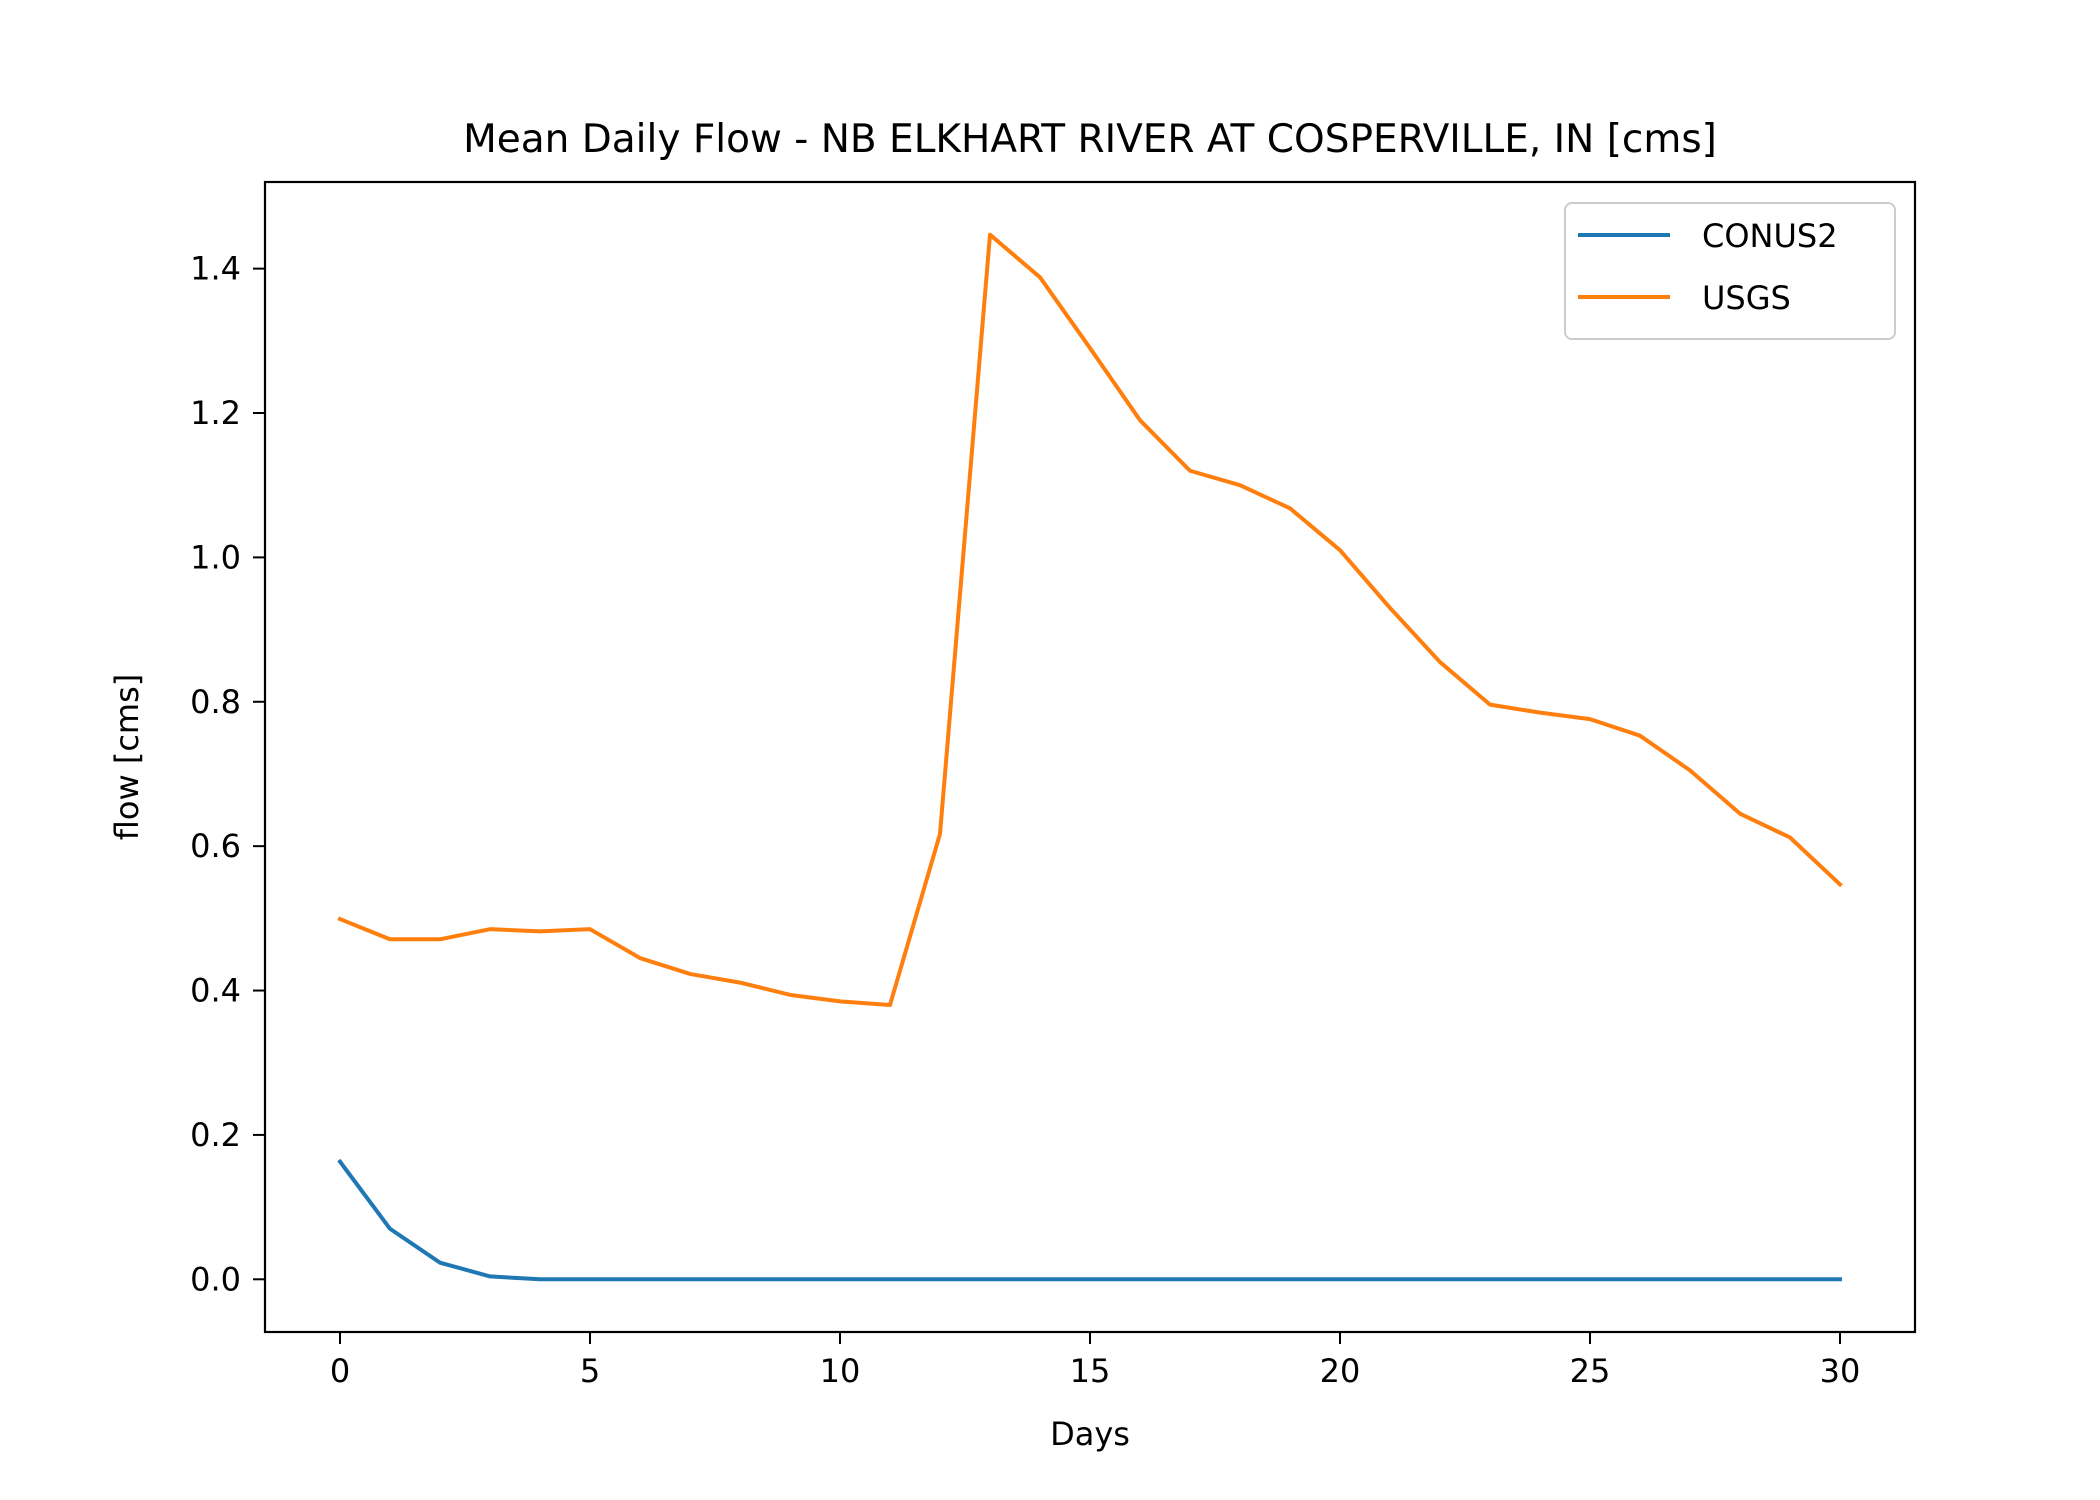 The width and height of the screenshot is (2100, 1500). What do you see at coordinates (1840, 1371) in the screenshot?
I see `x-tick-label: 30` at bounding box center [1840, 1371].